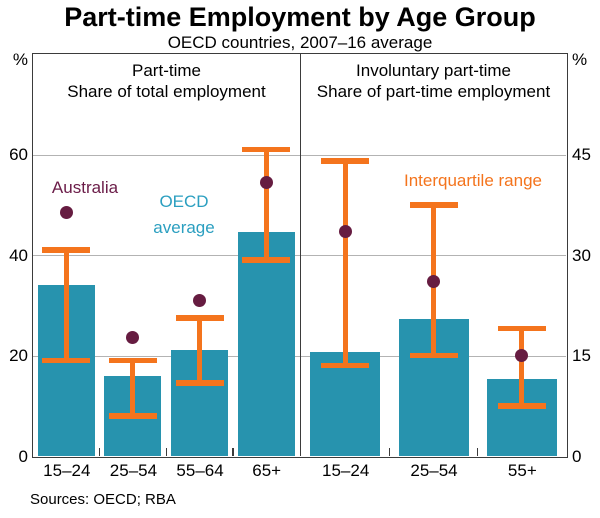  I want to click on iqr-whisker-55–64, so click(200, 350).